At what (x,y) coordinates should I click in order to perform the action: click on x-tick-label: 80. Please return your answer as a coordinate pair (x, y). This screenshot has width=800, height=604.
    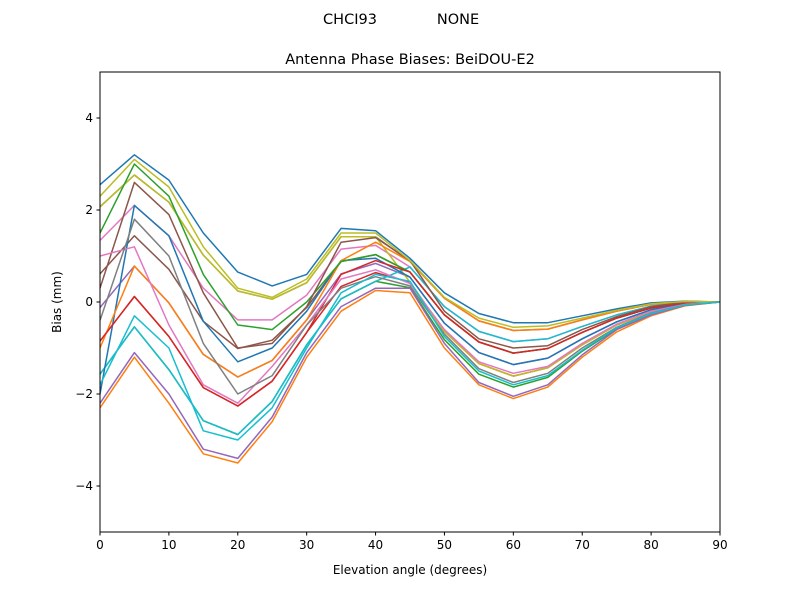
    Looking at the image, I should click on (650, 545).